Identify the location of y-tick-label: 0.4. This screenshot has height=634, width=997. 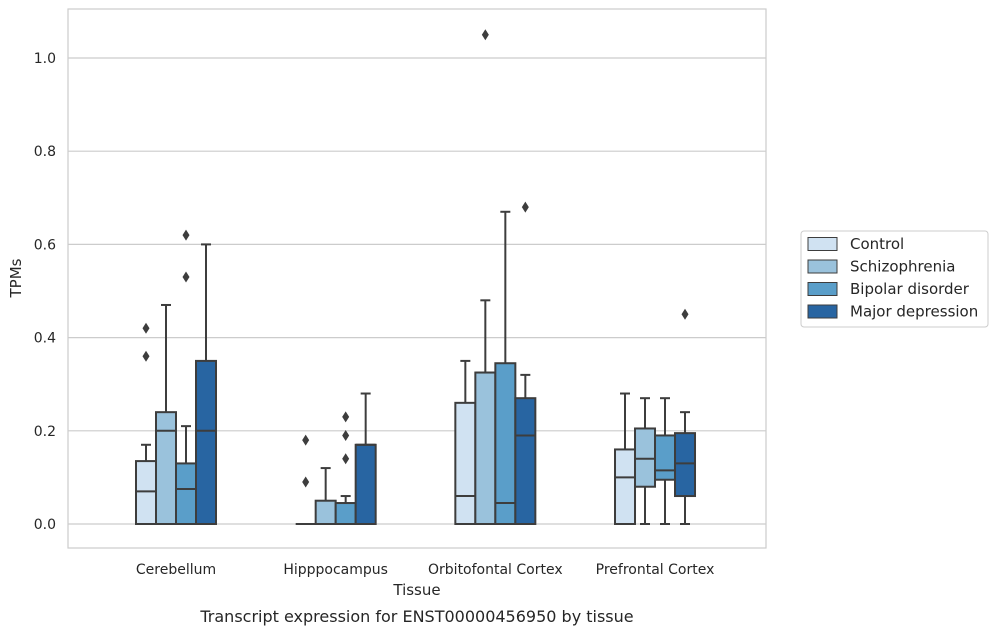
(45, 339).